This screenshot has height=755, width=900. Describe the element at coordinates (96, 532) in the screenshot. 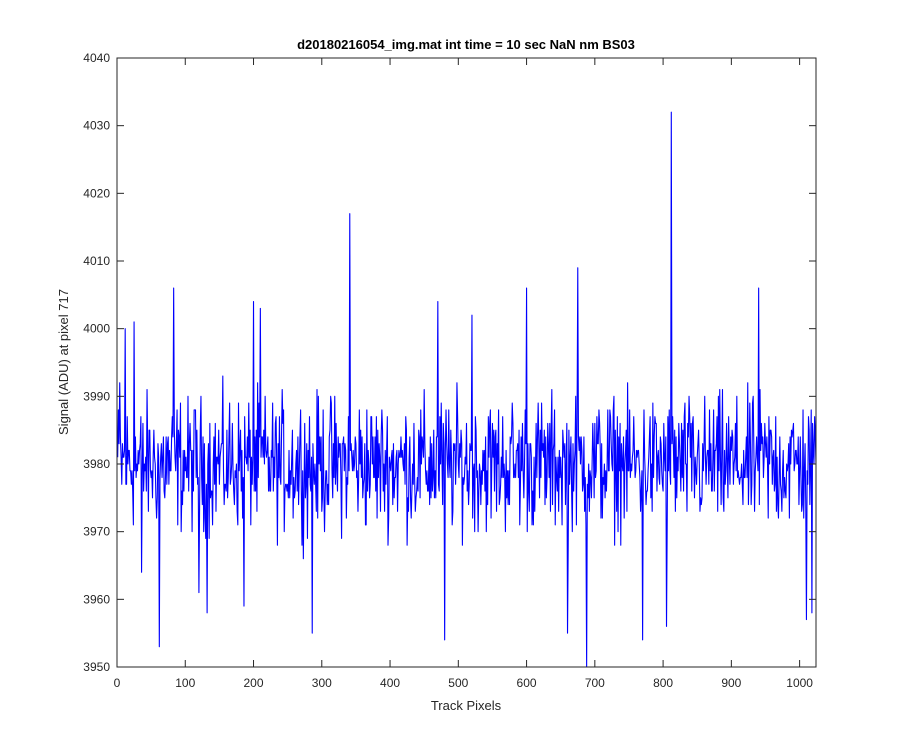

I see `y-tick-label: 3970` at that location.